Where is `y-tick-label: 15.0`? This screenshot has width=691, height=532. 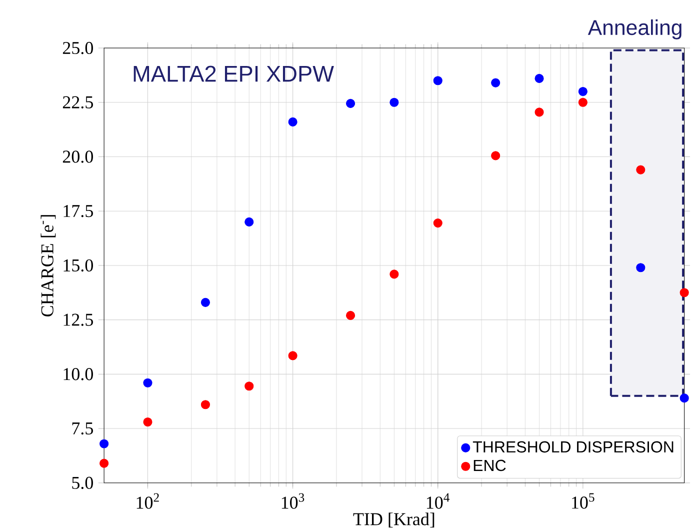 y-tick-label: 15.0 is located at coordinates (78, 265).